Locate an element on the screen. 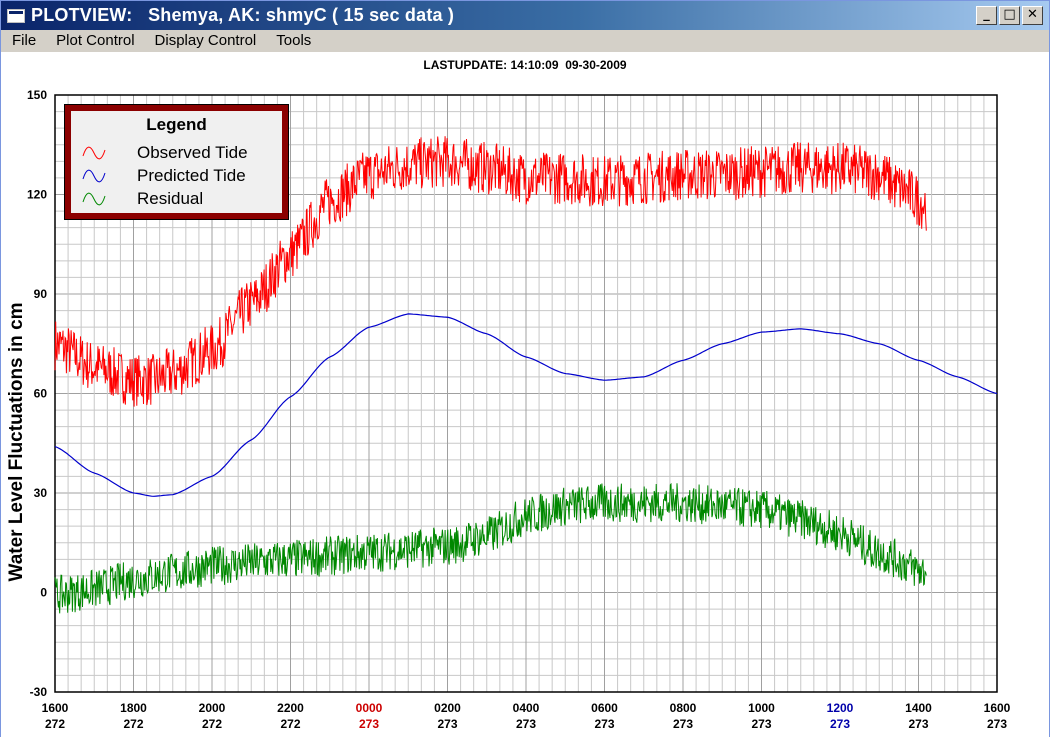 The image size is (1050, 737). legend-label-residual: Residual is located at coordinates (170, 198).